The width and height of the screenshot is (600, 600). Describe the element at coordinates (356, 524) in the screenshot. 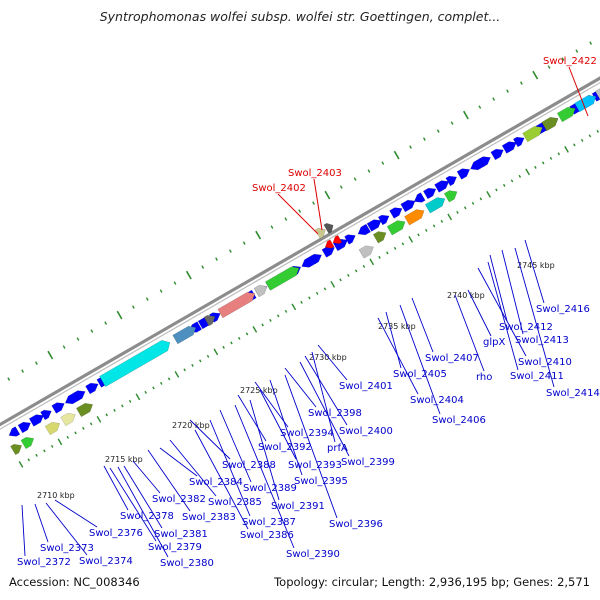

I see `gene-label: Swol_2396` at that location.